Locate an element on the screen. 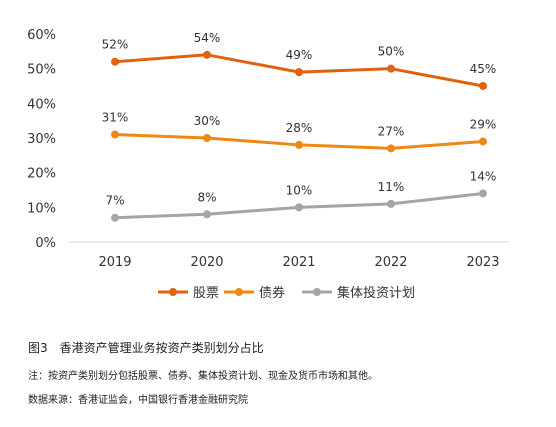 This screenshot has height=427, width=556. series-3: 7% 8% 10% 11% 14% is located at coordinates (301, 195).